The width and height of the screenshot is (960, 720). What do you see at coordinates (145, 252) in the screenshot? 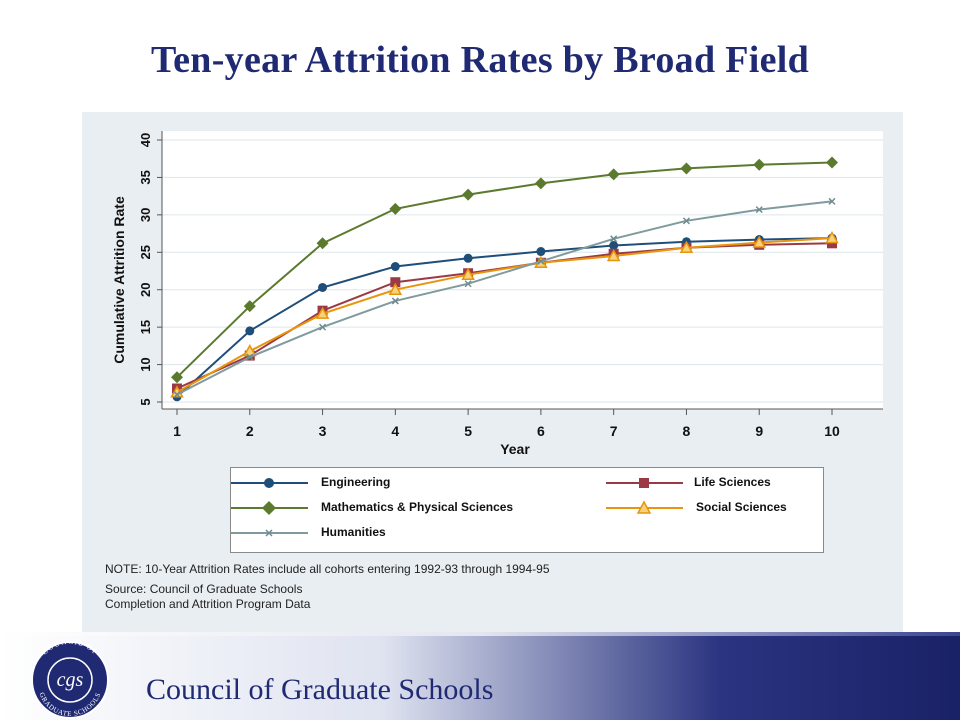
I see `y-tick-label: 25` at bounding box center [145, 252].